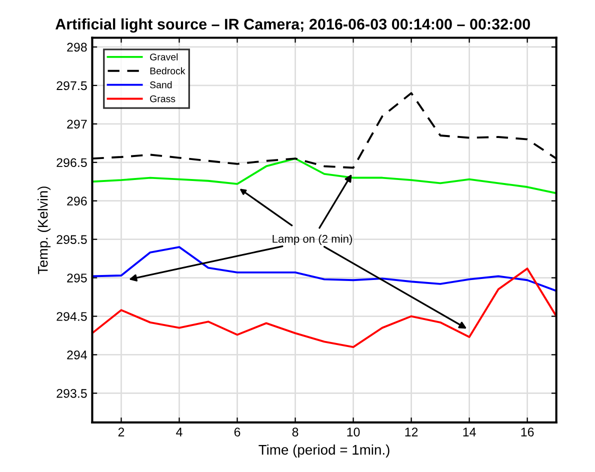 The width and height of the screenshot is (595, 472). Describe the element at coordinates (71, 85) in the screenshot. I see `y-tick-label: 297.5` at that location.